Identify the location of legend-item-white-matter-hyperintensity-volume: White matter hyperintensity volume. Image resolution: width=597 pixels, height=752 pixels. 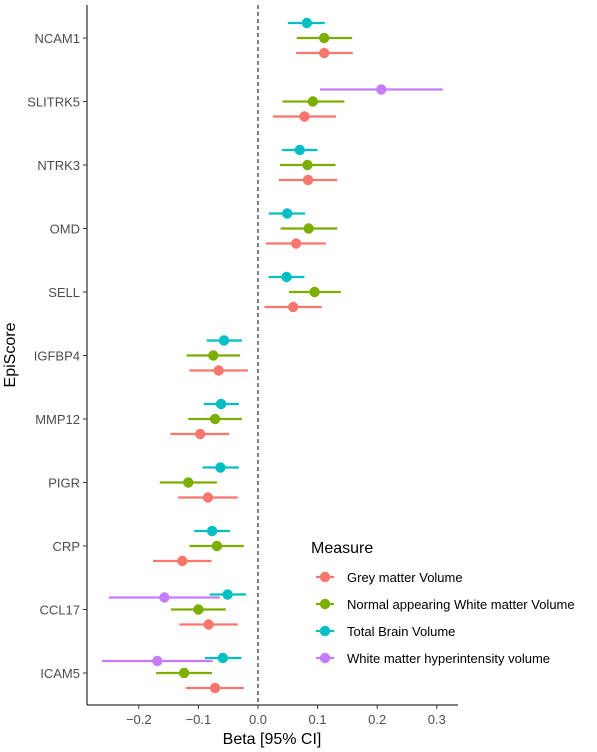
(433, 658).